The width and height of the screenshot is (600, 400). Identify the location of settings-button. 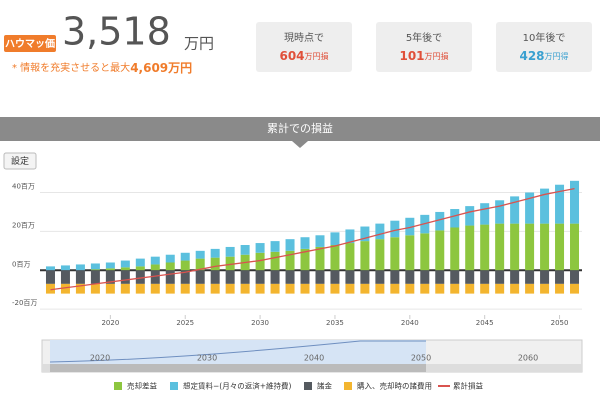
(20, 161).